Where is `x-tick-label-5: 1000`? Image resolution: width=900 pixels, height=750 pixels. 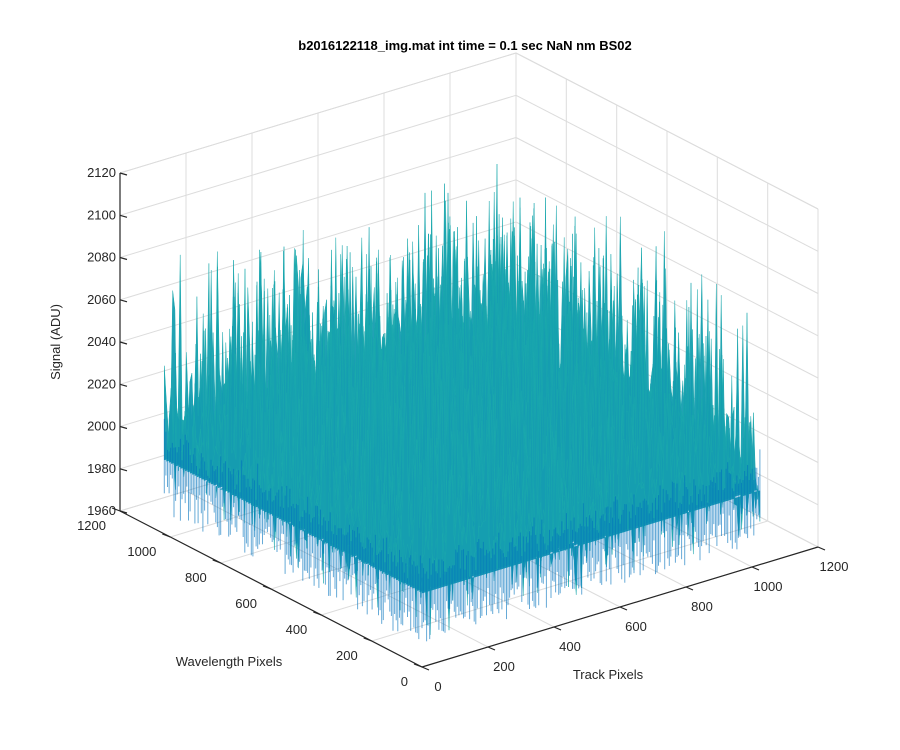
x-tick-label-5: 1000 is located at coordinates (768, 586).